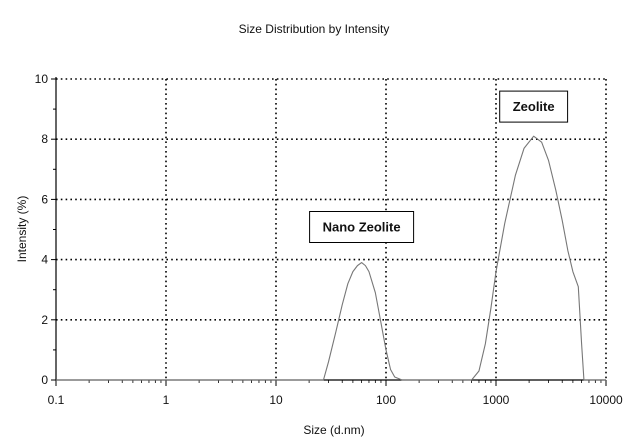  I want to click on x-tick-label: 1000, so click(496, 400).